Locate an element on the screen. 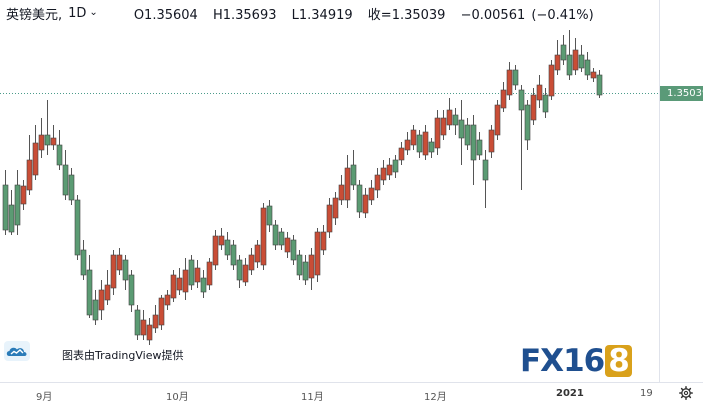 The height and width of the screenshot is (402, 703). low-value: L1.34919 is located at coordinates (322, 15).